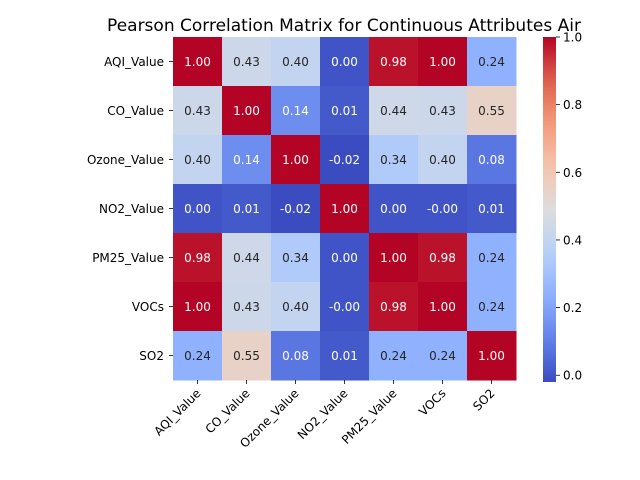 The width and height of the screenshot is (640, 480). I want to click on y-tick-label: SO2, so click(151, 356).